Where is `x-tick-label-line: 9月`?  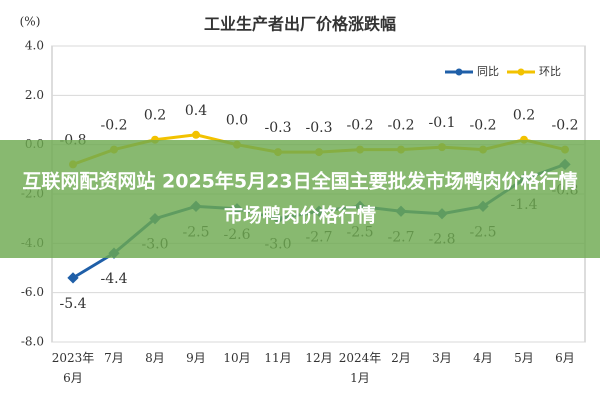 x-tick-label-line: 9月 is located at coordinates (196, 358).